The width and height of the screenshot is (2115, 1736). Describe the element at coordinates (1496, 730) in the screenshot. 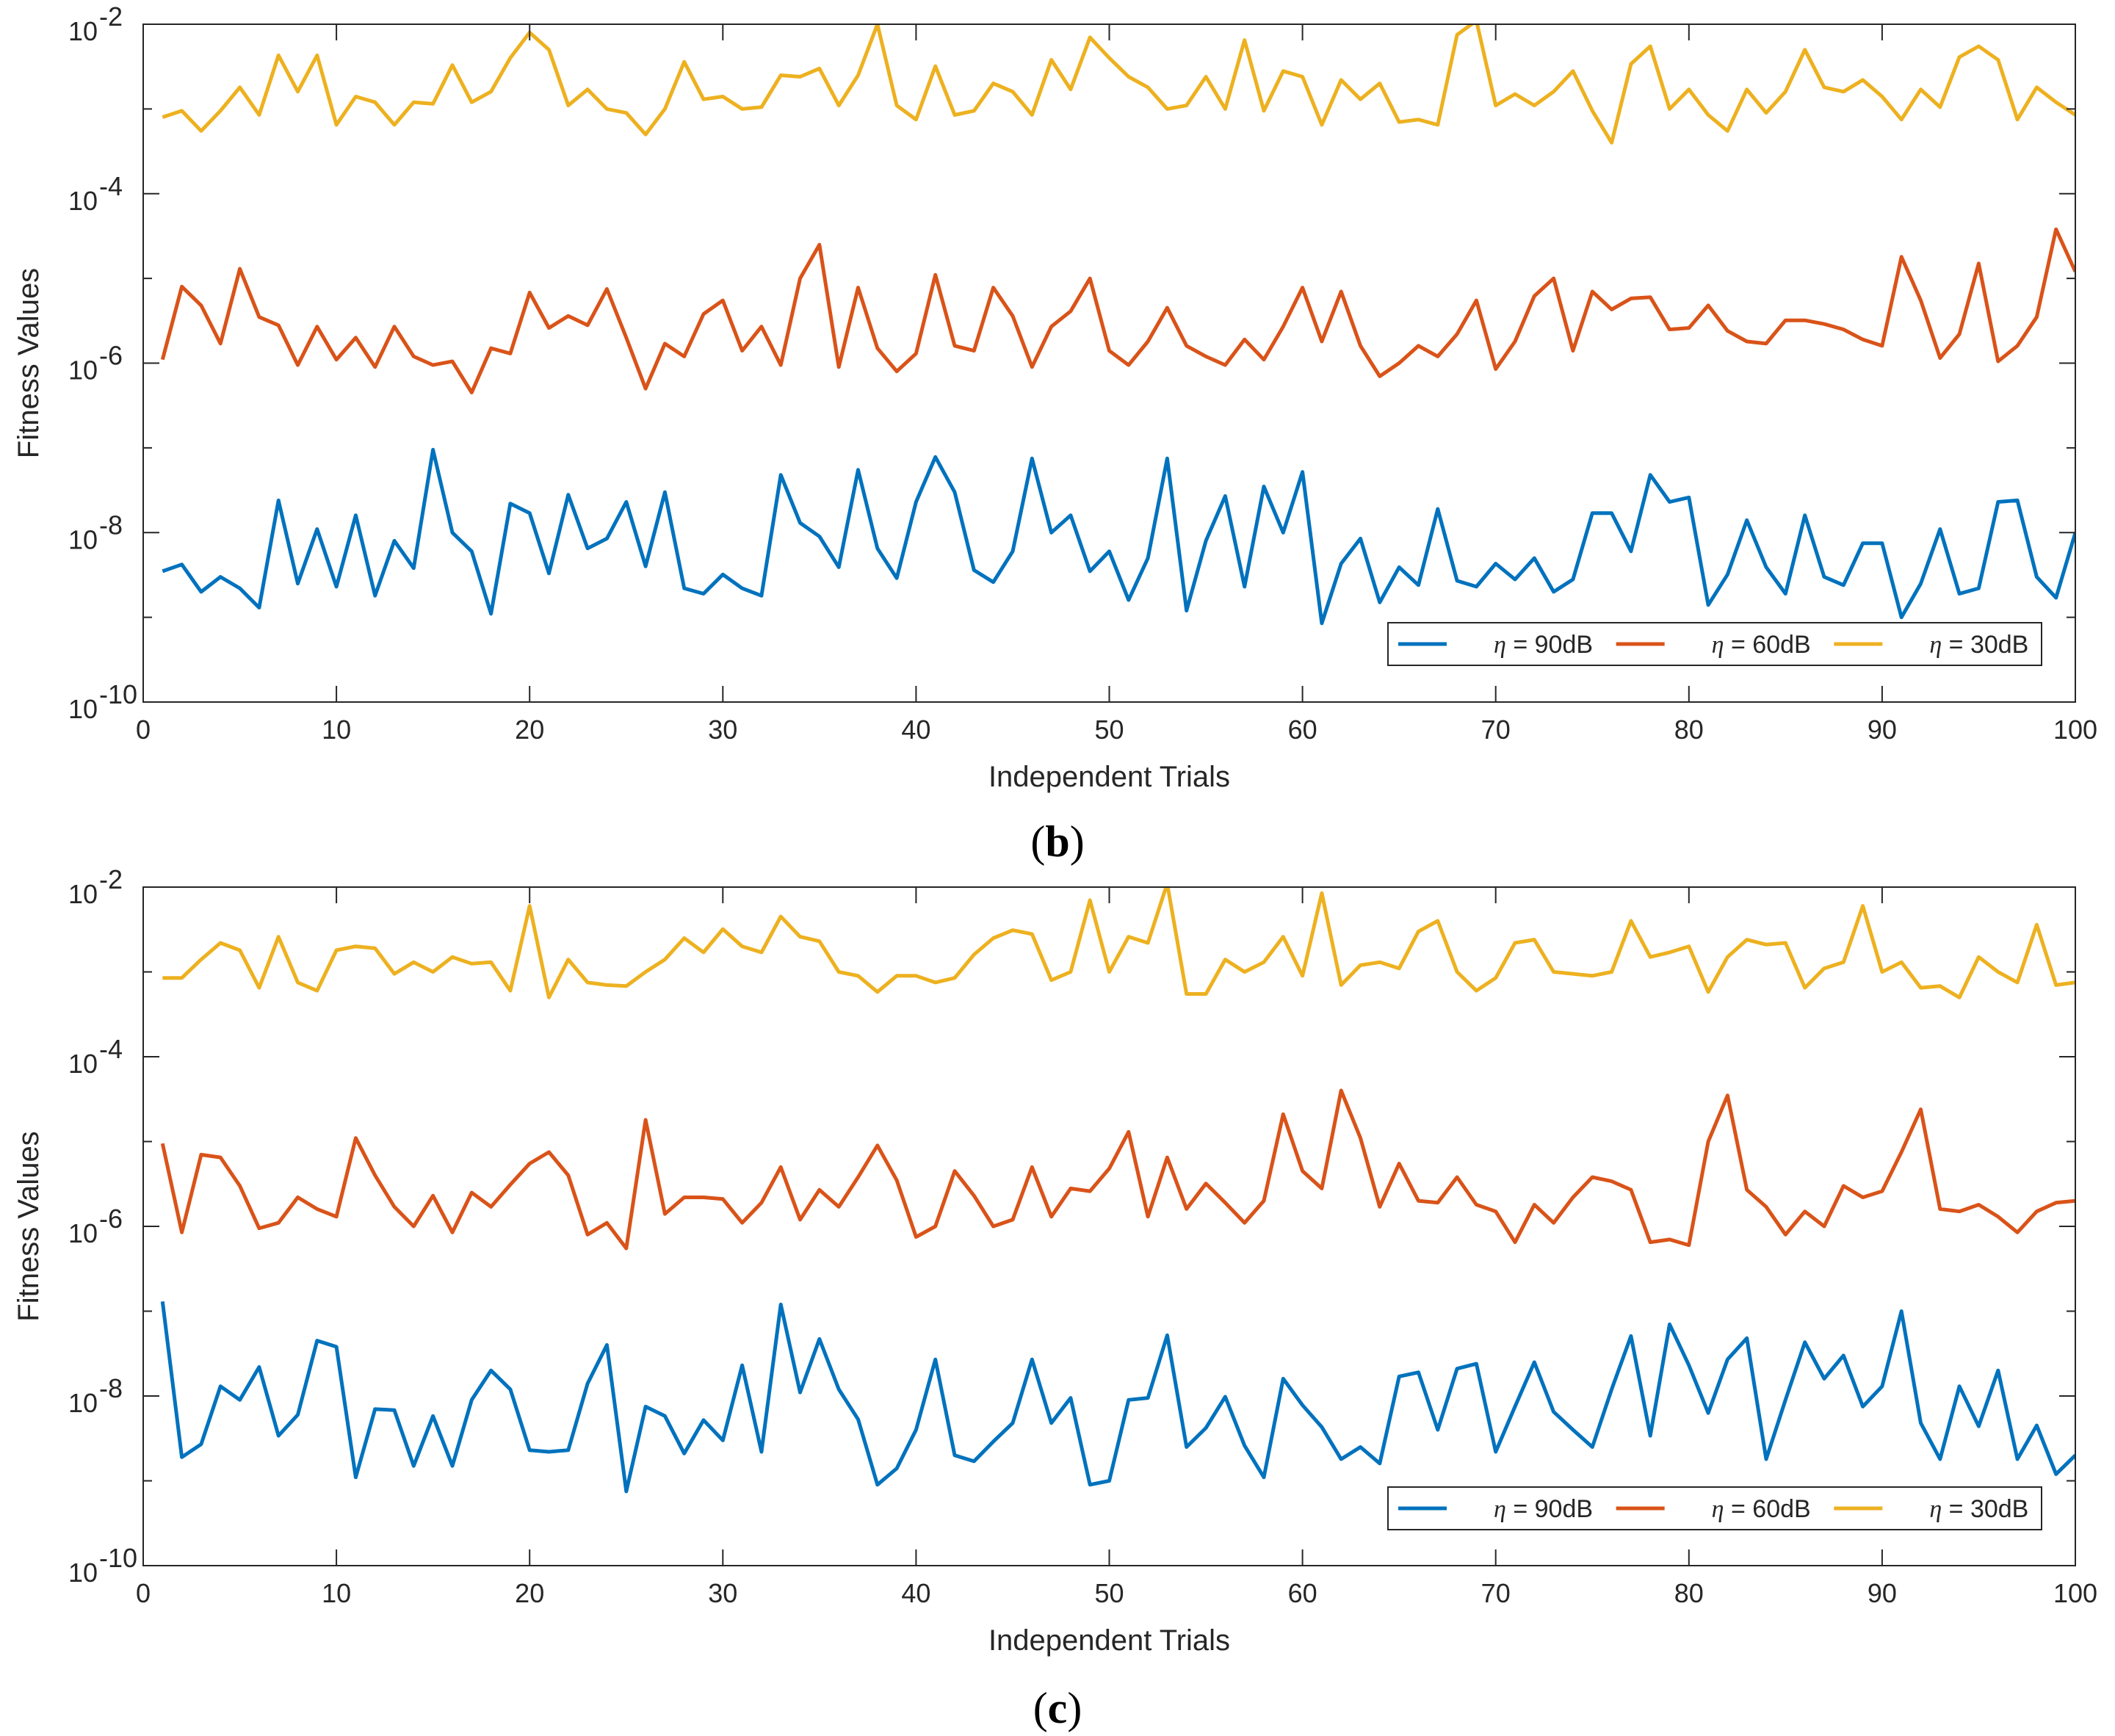

I see `panel-b-xtick-label: 70` at that location.